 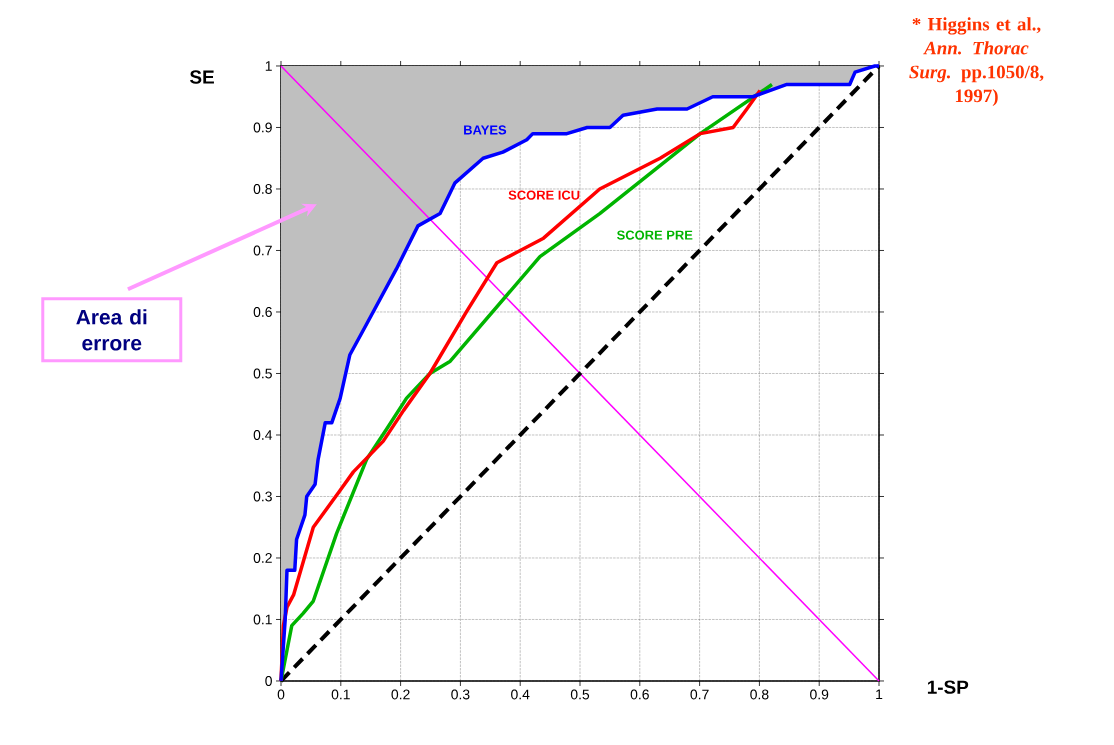 What do you see at coordinates (485, 130) in the screenshot?
I see `series-label: BAYES` at bounding box center [485, 130].